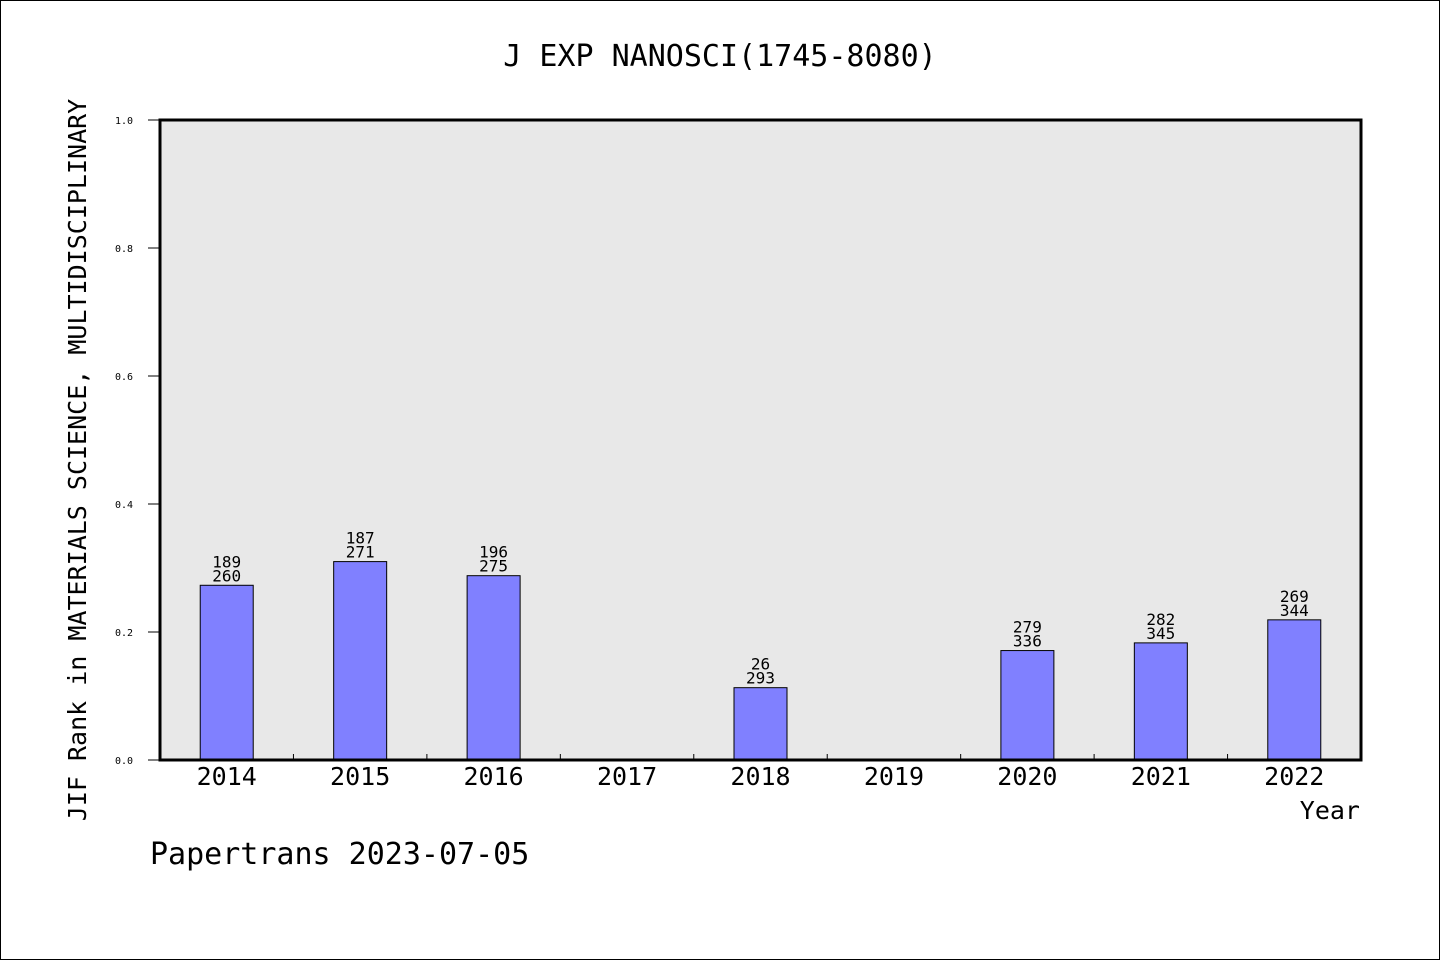  I want to click on data-label-top: 269, so click(1294, 596).